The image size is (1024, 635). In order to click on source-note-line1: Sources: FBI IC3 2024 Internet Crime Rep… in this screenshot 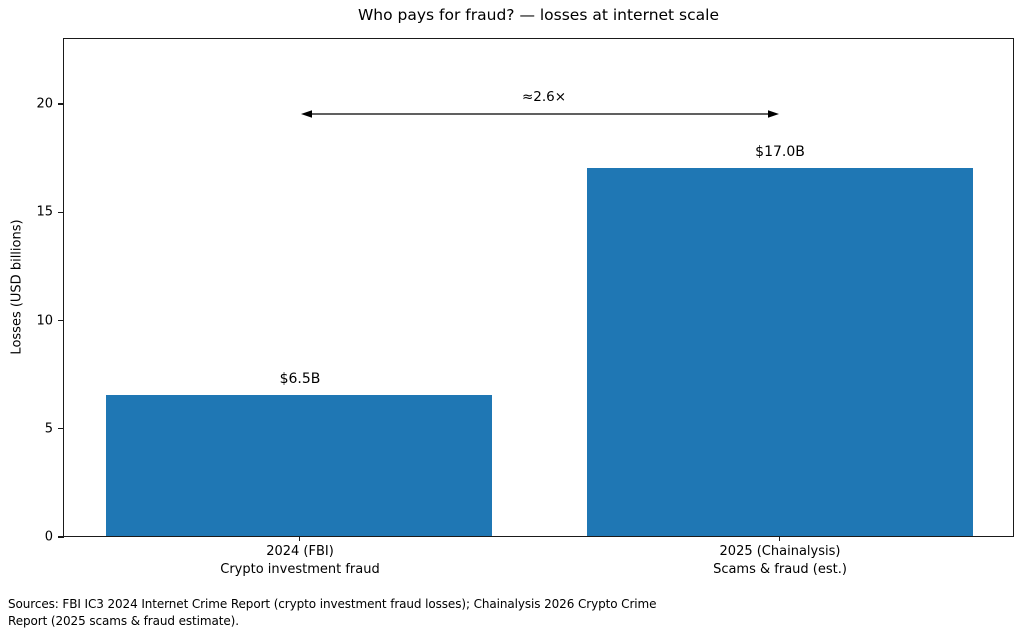, I will do `click(332, 604)`.